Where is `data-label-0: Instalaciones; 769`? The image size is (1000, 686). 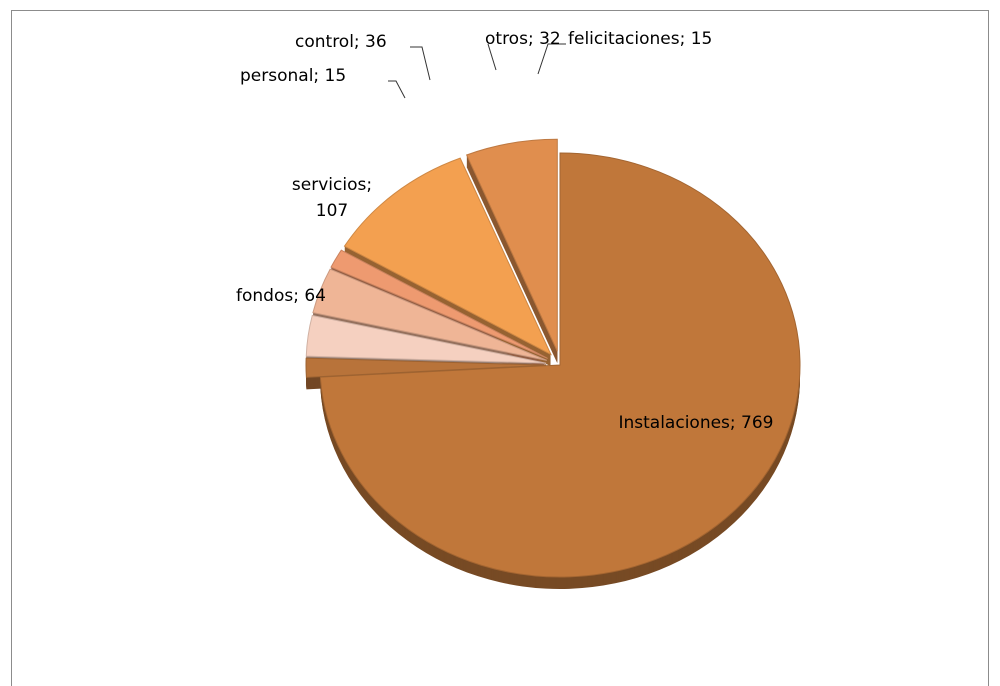
data-label-0: Instalaciones; 769 is located at coordinates (695, 423).